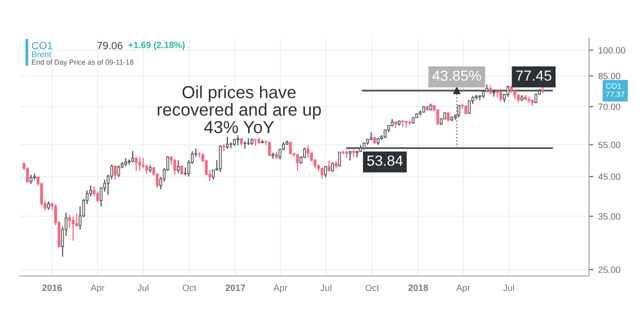 The height and width of the screenshot is (320, 640). Describe the element at coordinates (609, 76) in the screenshot. I see `y-tick-label: 85.00` at that location.